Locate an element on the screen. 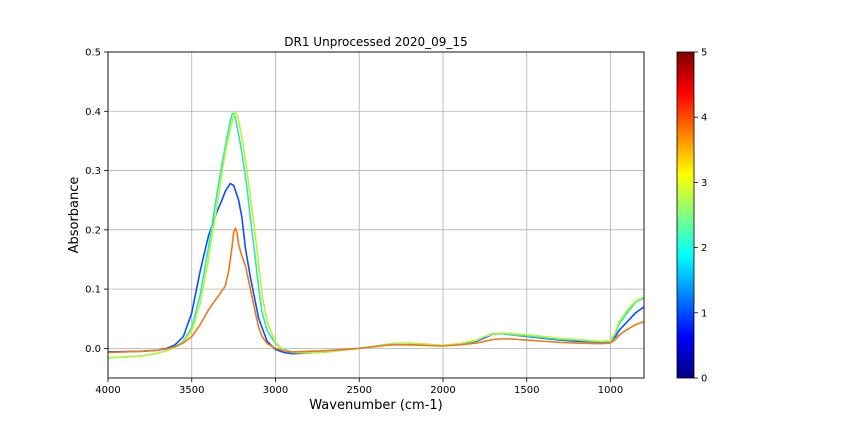 This screenshot has height=436, width=864. y-tick-label: 0.5 is located at coordinates (93, 53).